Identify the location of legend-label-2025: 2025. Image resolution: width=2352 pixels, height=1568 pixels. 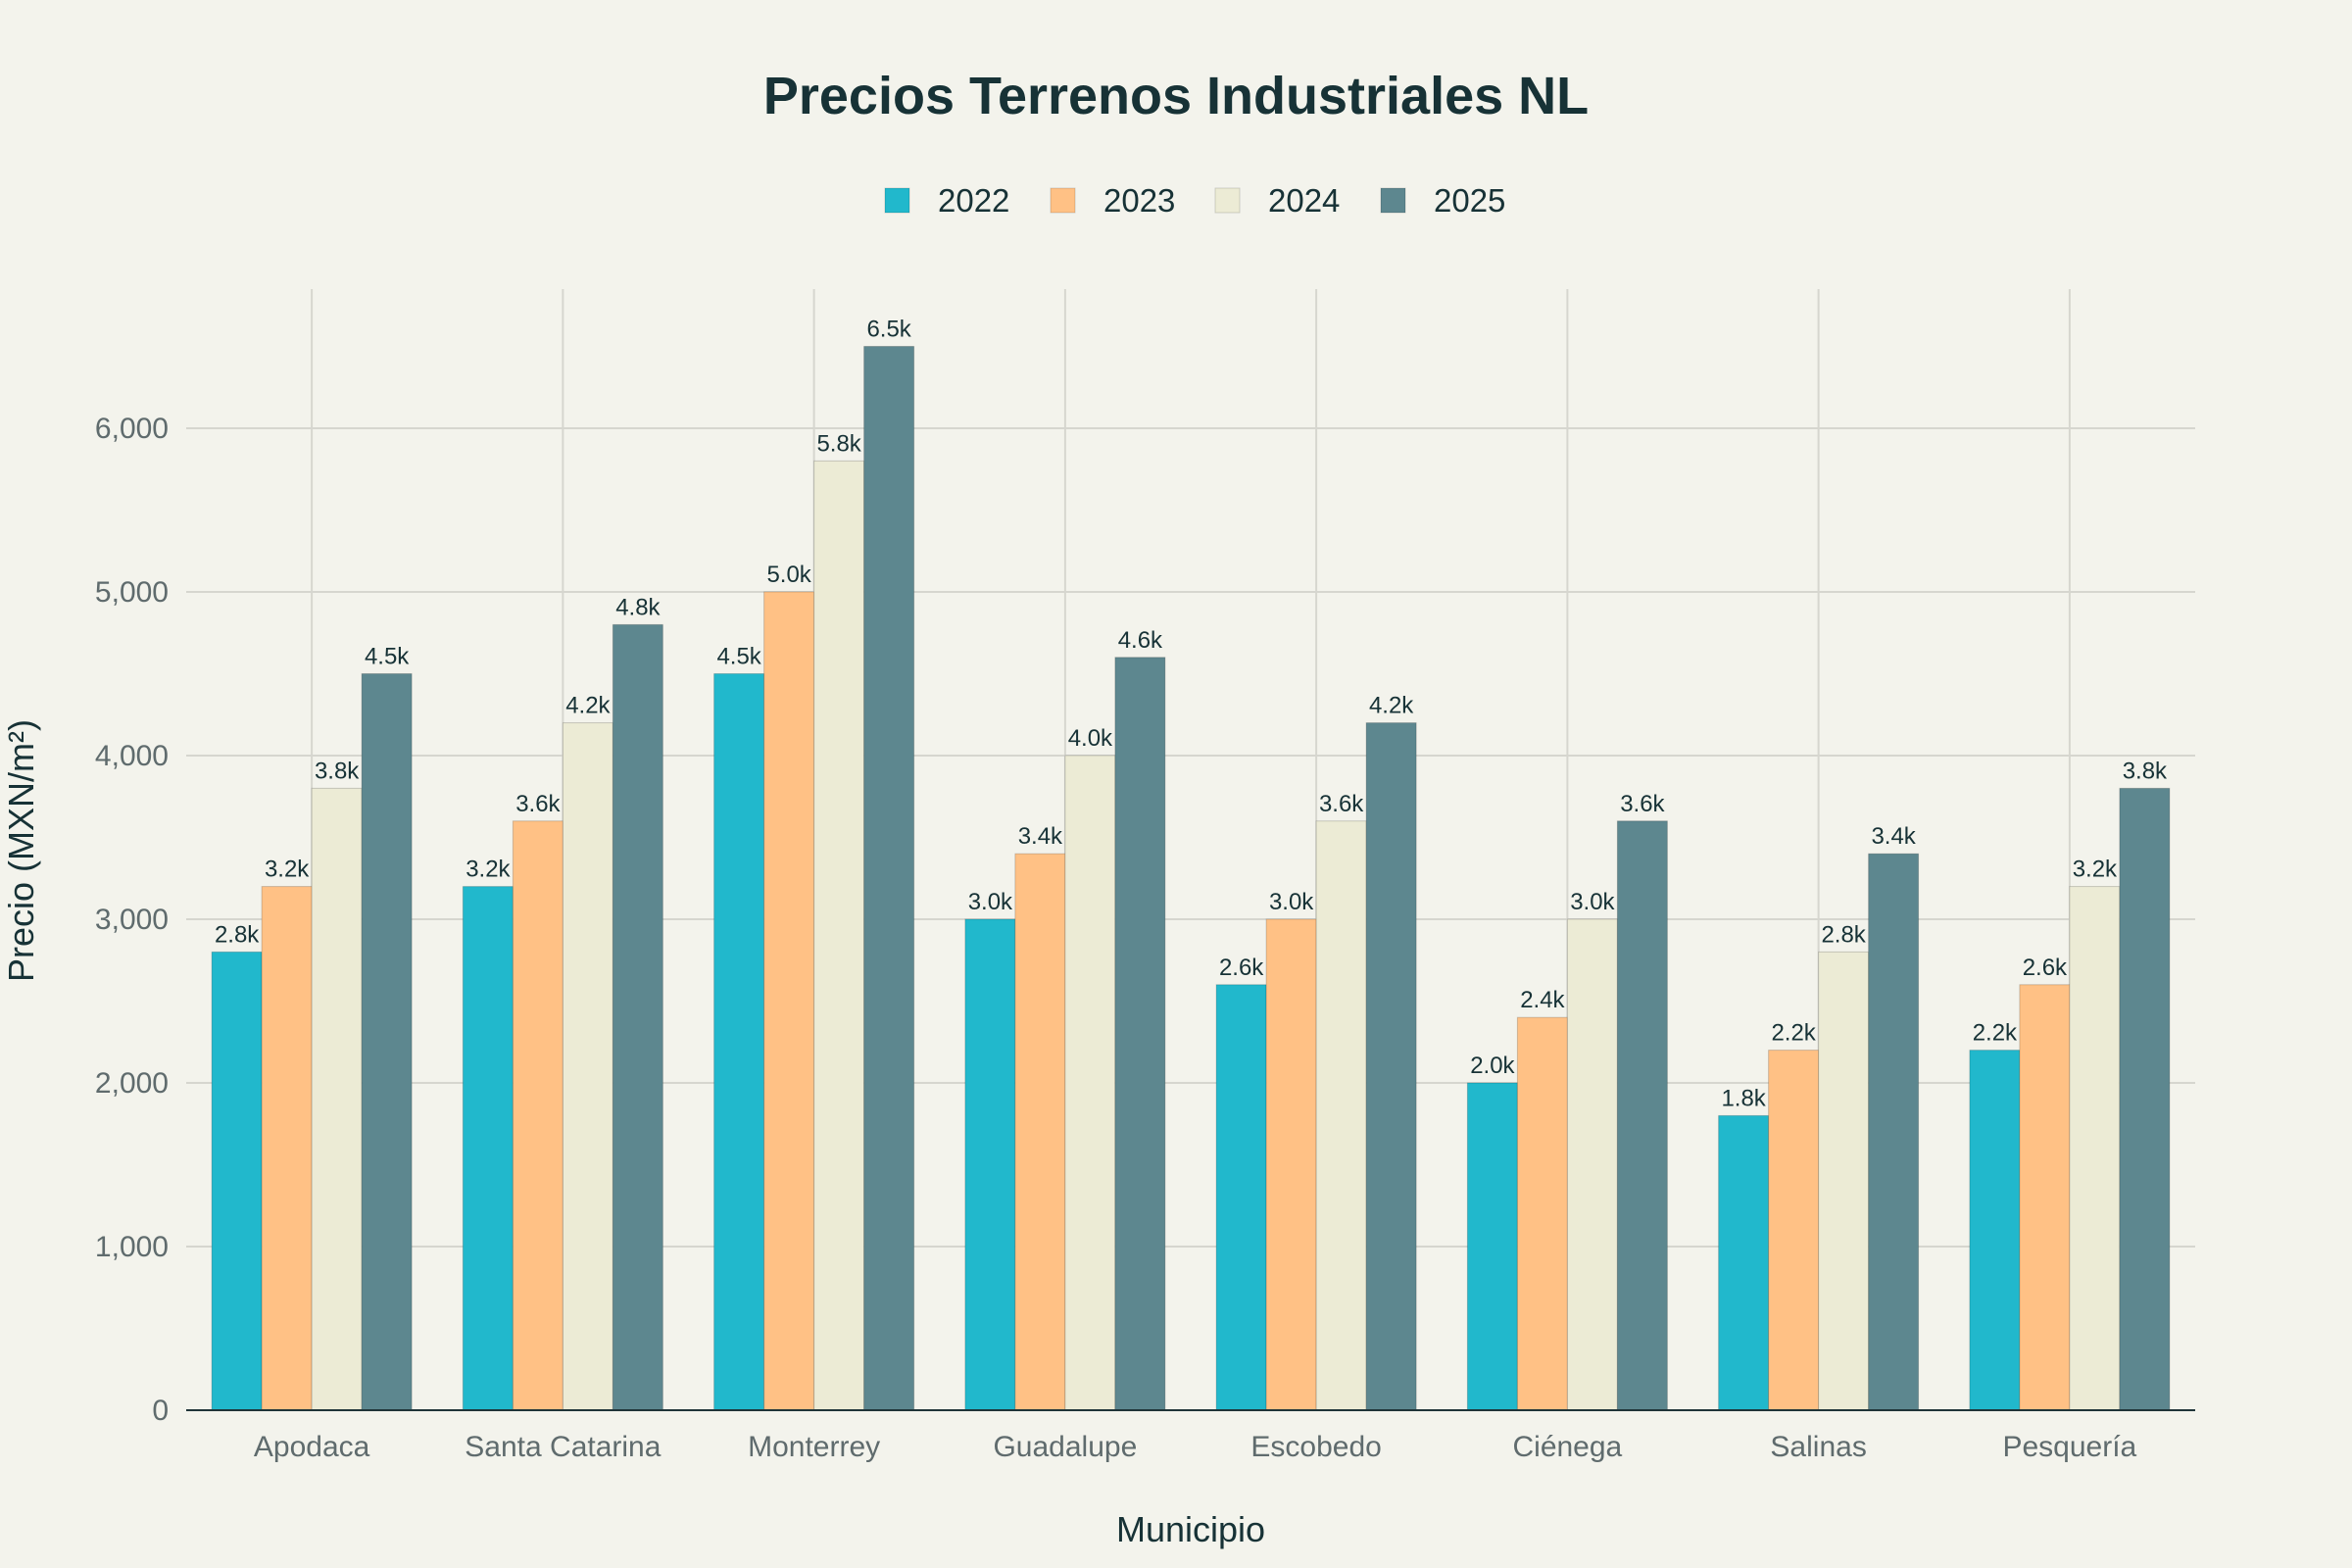
(1469, 200).